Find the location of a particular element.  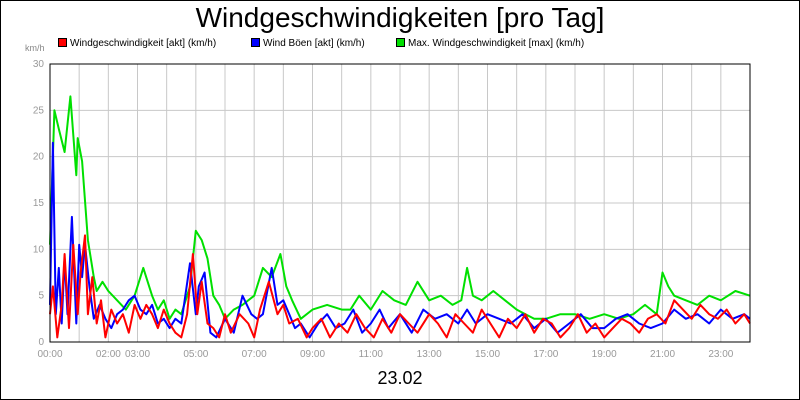

legend-label: Wind Böen [akt] (km/h) is located at coordinates (314, 43).